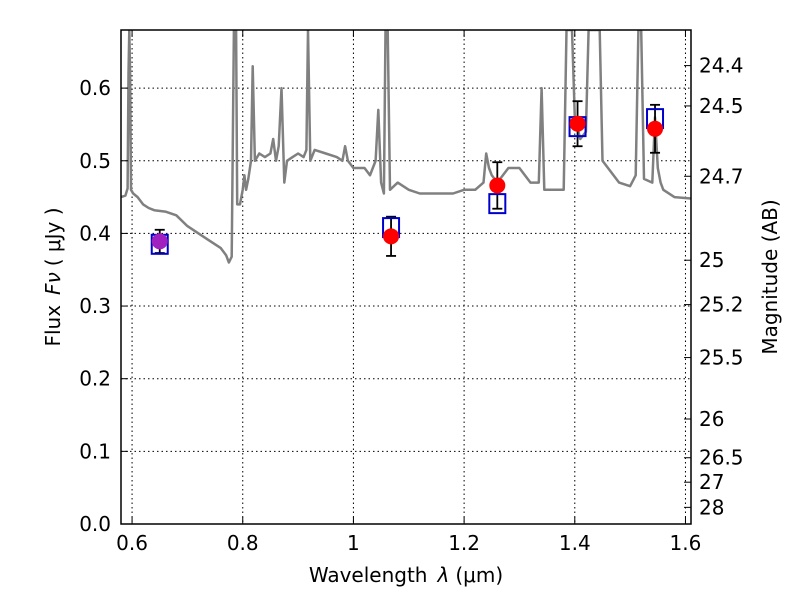  What do you see at coordinates (353, 543) in the screenshot?
I see `x-tick-label: 1` at bounding box center [353, 543].